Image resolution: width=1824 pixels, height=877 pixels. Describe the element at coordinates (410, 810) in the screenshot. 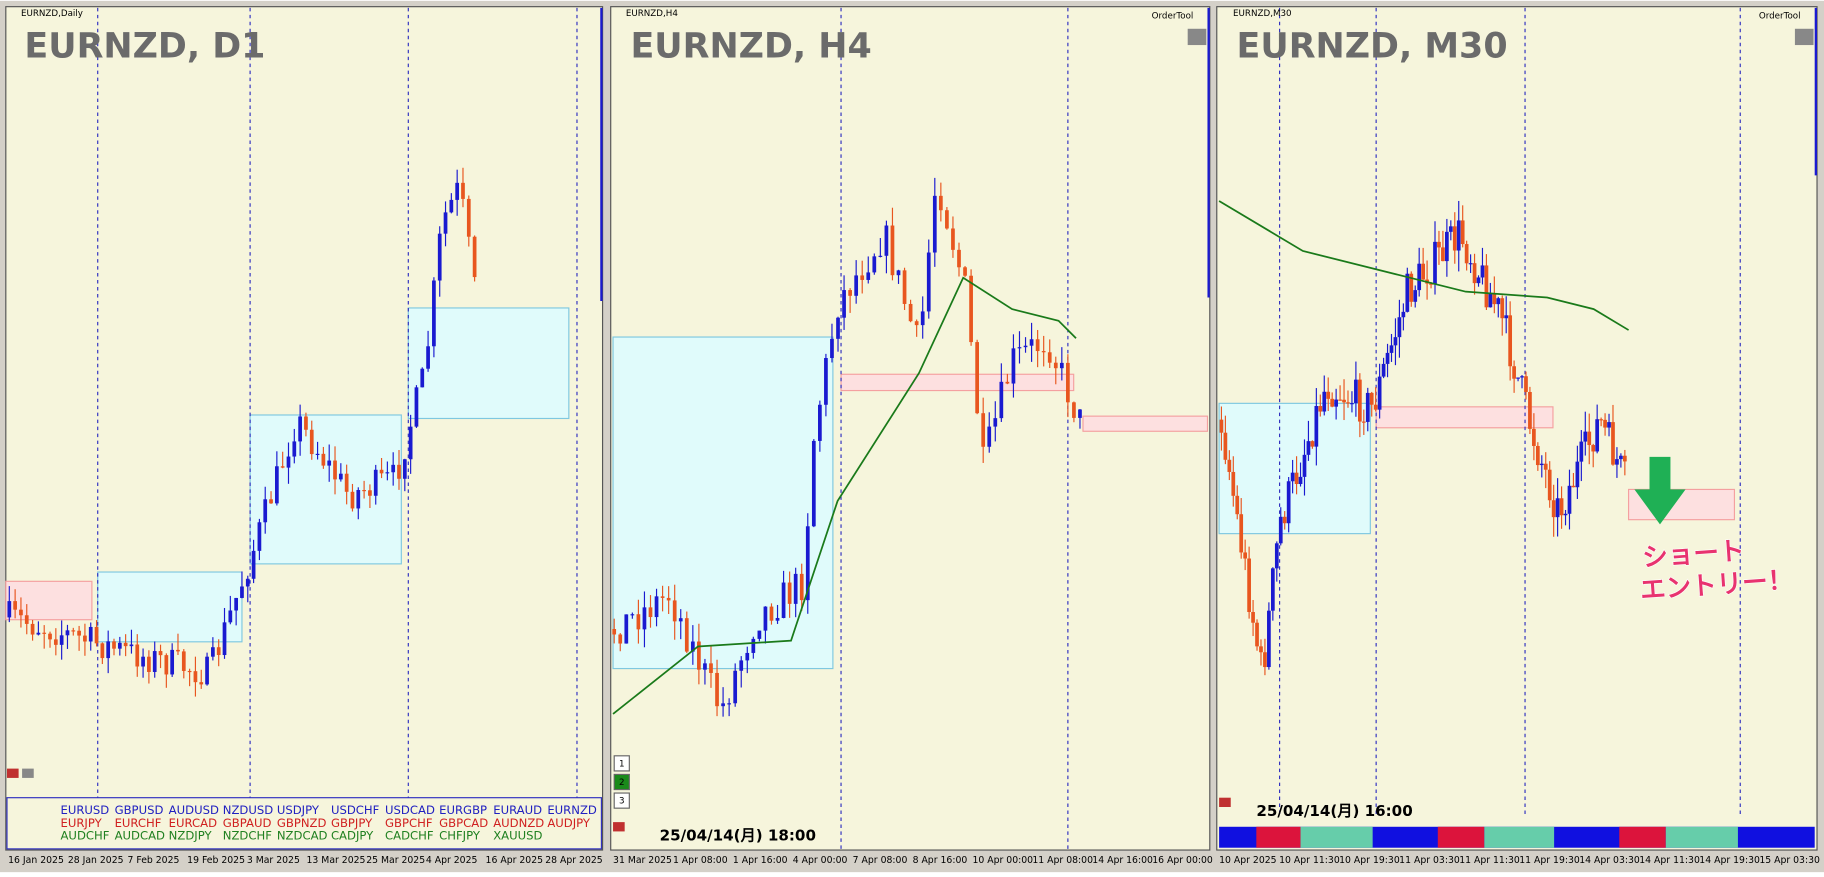

I see `symbol-button: USDCAD` at that location.